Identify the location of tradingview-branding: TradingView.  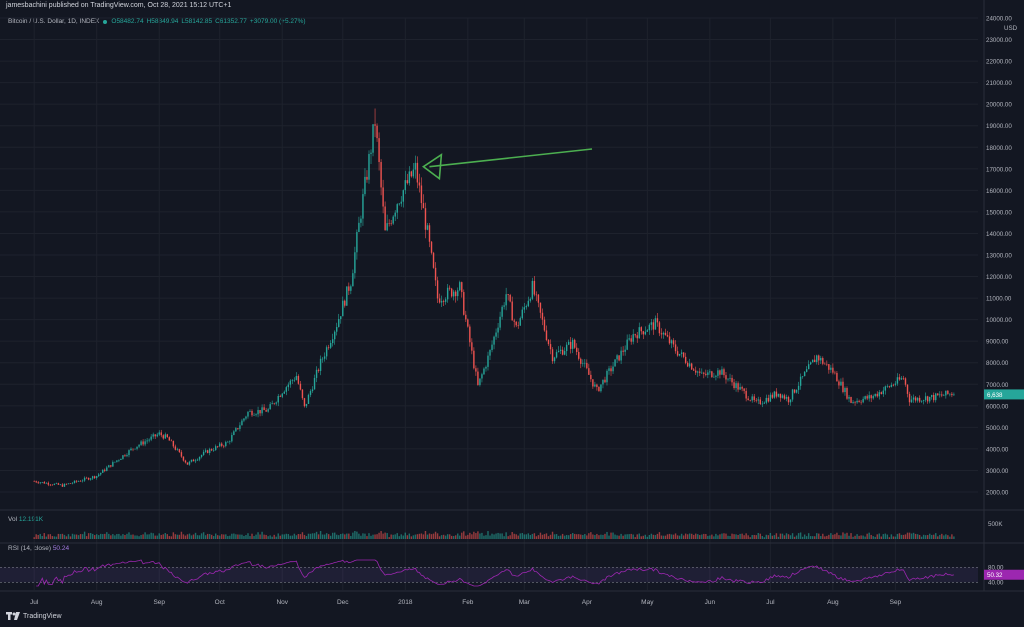
(34, 616).